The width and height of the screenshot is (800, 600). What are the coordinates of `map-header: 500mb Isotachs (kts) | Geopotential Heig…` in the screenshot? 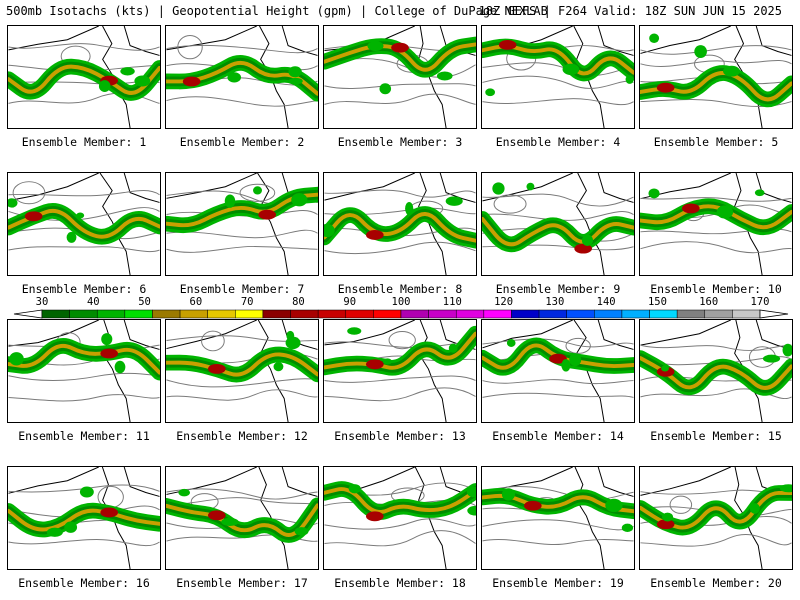 It's located at (401, 11).